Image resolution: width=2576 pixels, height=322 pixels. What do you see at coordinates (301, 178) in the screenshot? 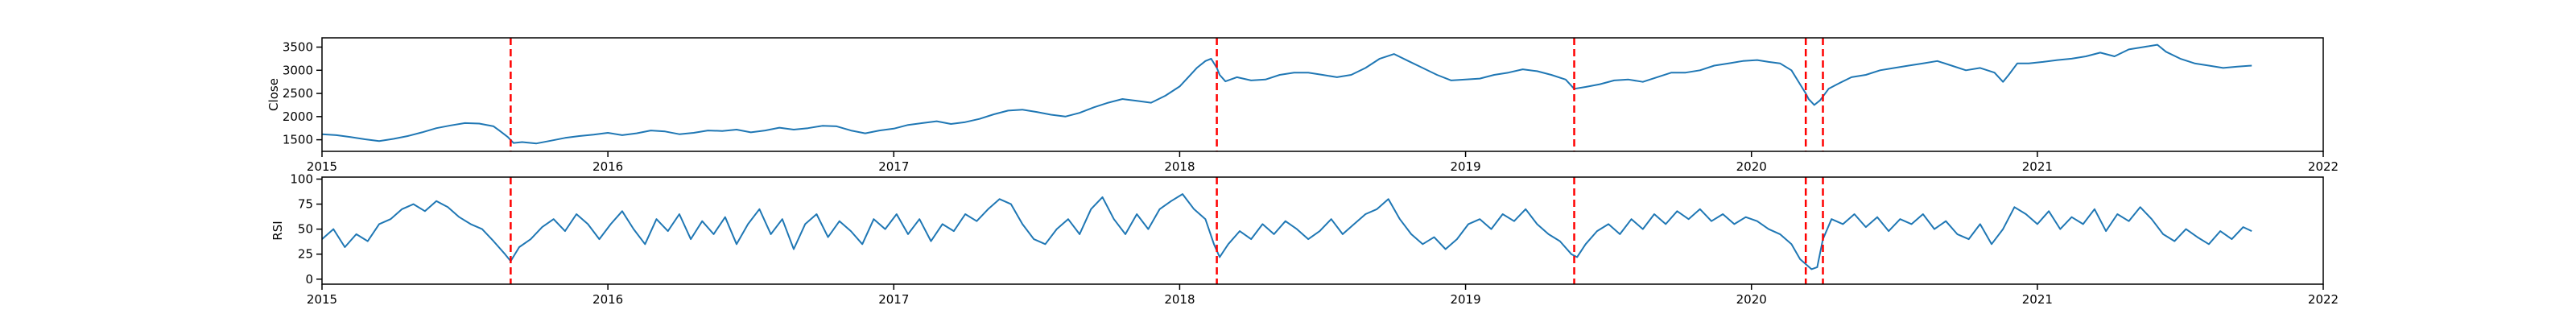
I see `rsi-y-tick-label: 100` at bounding box center [301, 178].